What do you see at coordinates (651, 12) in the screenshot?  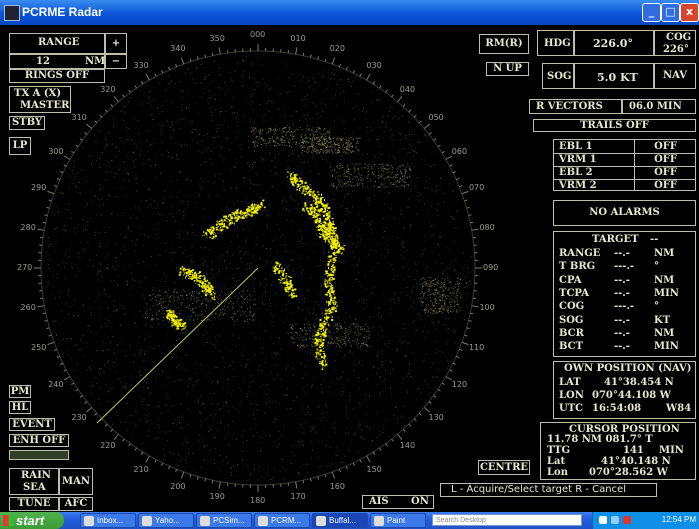 I see `minimize-button: _` at bounding box center [651, 12].